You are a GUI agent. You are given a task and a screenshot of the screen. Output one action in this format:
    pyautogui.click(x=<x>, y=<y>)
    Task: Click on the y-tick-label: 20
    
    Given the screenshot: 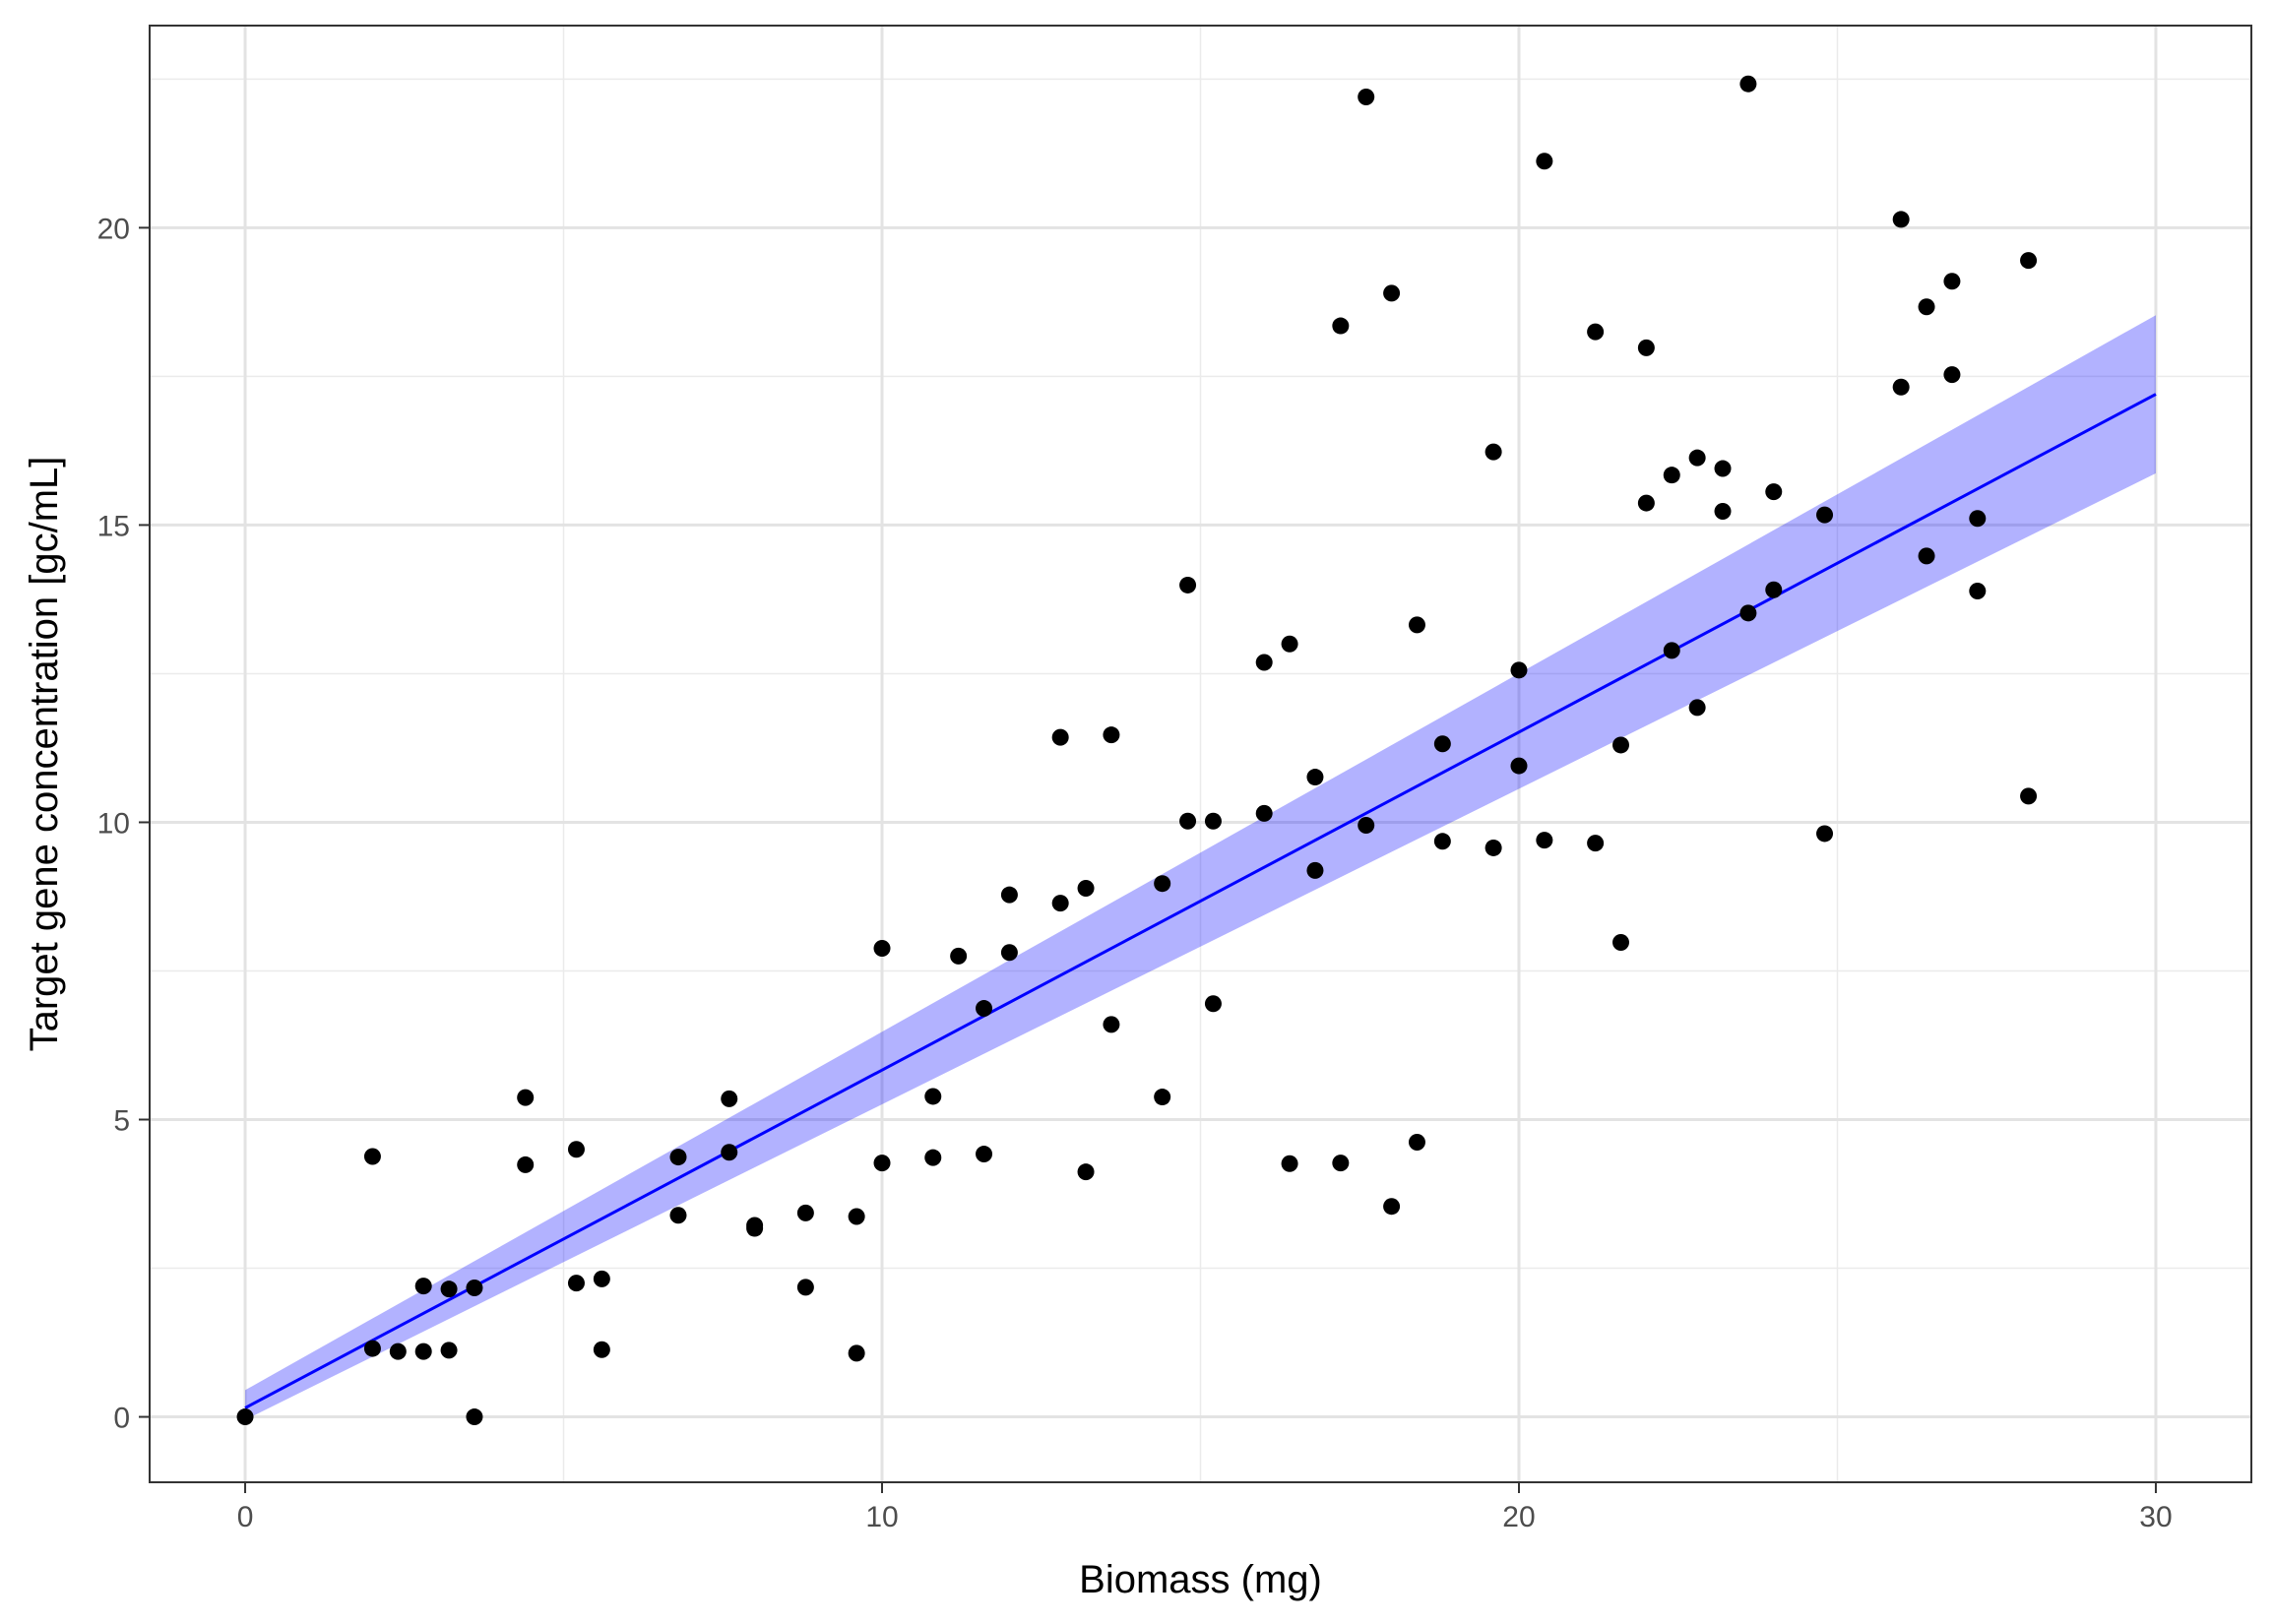 What is the action you would take?
    pyautogui.click(x=113, y=229)
    